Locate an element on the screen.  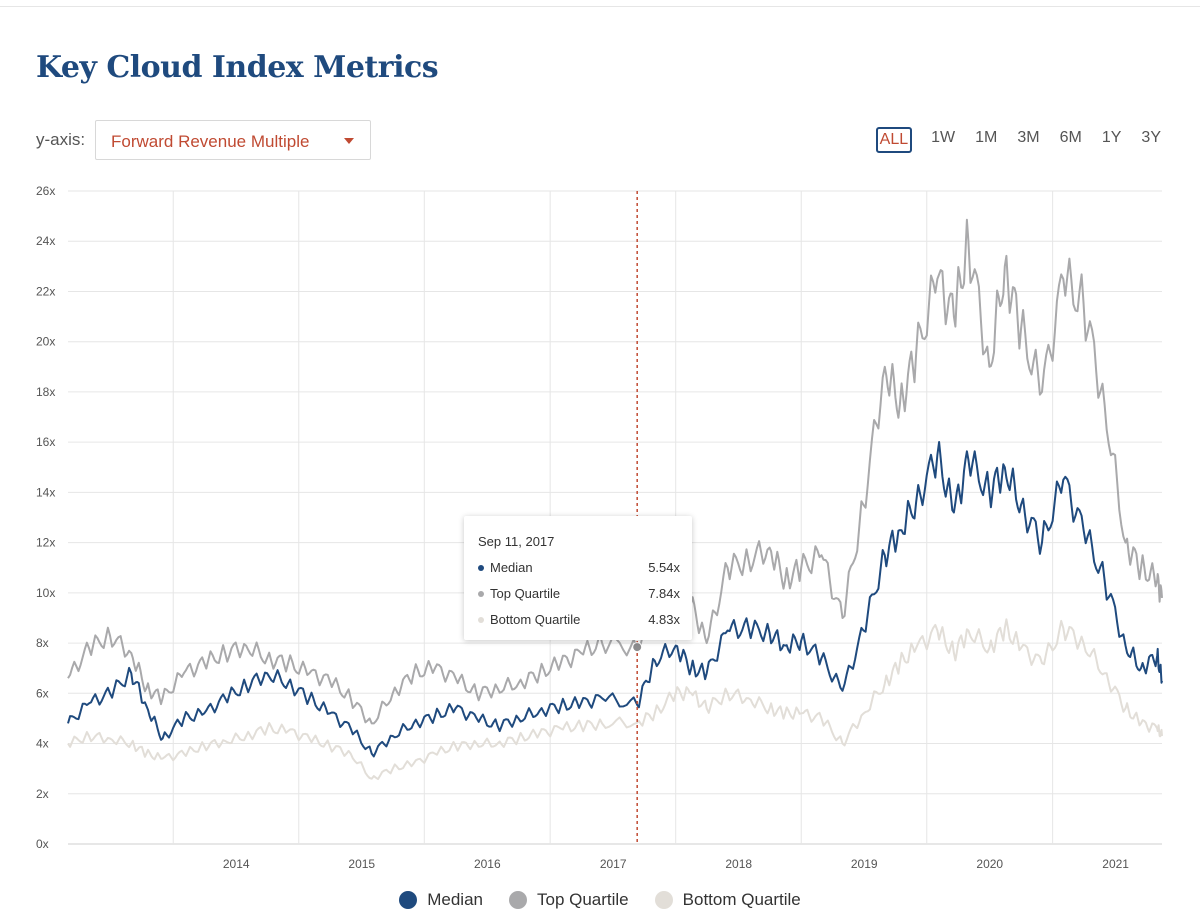
caret-down-icon is located at coordinates (349, 141).